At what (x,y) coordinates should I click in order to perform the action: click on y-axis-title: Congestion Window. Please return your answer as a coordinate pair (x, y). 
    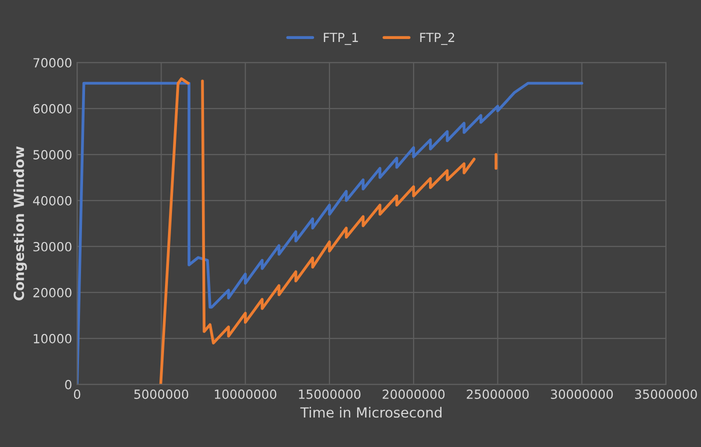
    Looking at the image, I should click on (20, 223).